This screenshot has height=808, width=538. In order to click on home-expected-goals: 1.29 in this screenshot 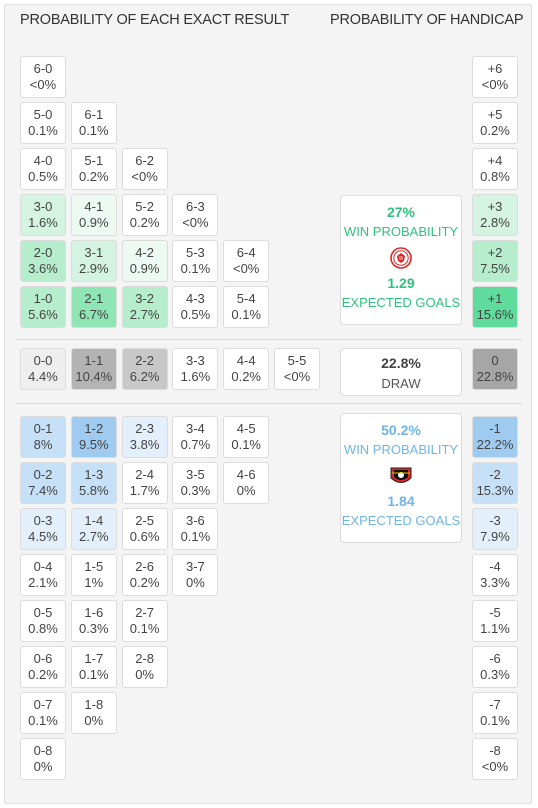, I will do `click(401, 283)`.